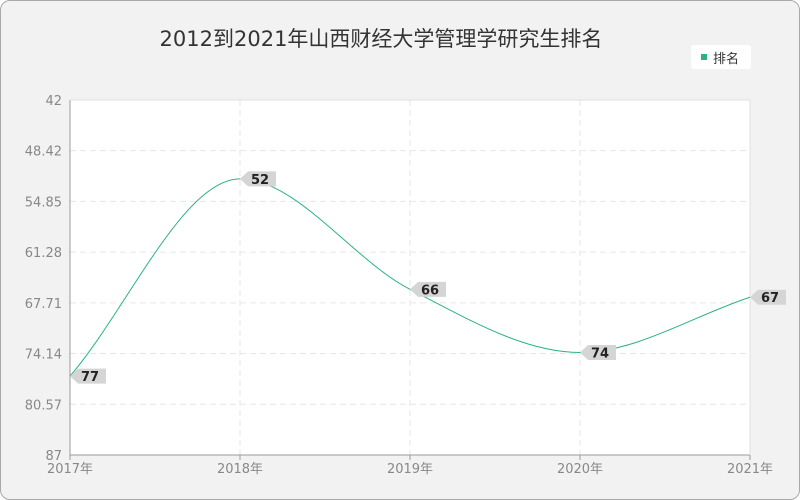  I want to click on y-tick-label: 67.71, so click(43, 304).